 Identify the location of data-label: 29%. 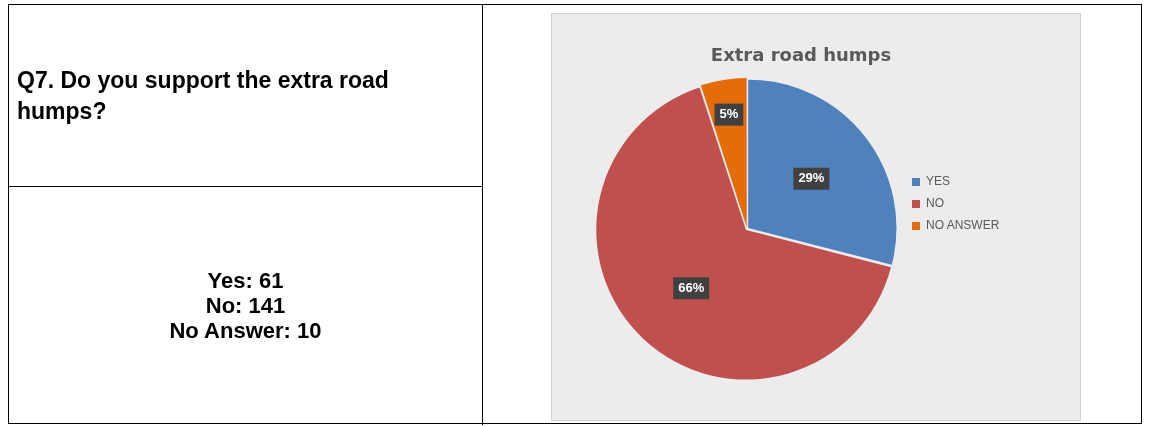
(811, 178).